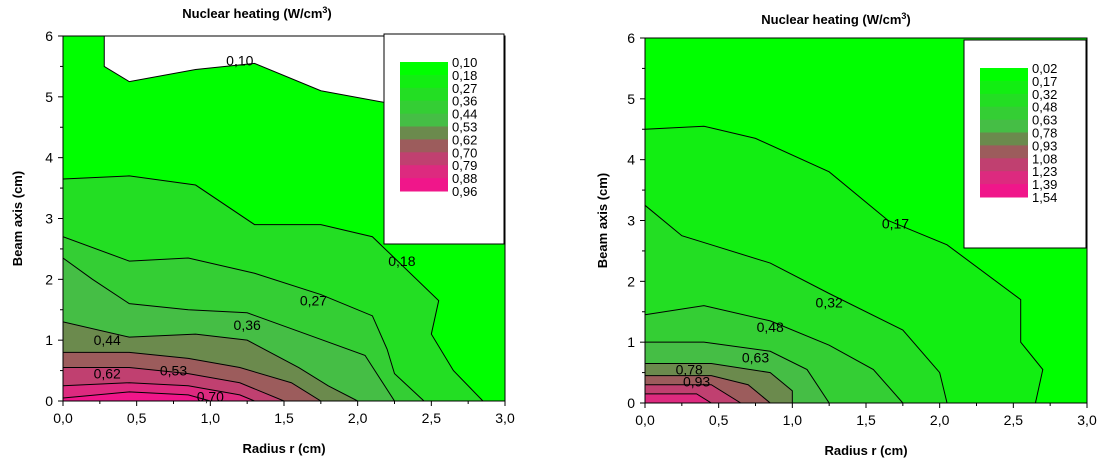 The height and width of the screenshot is (467, 1103). What do you see at coordinates (1044, 145) in the screenshot?
I see `legend-level-label: 0,93` at bounding box center [1044, 145].